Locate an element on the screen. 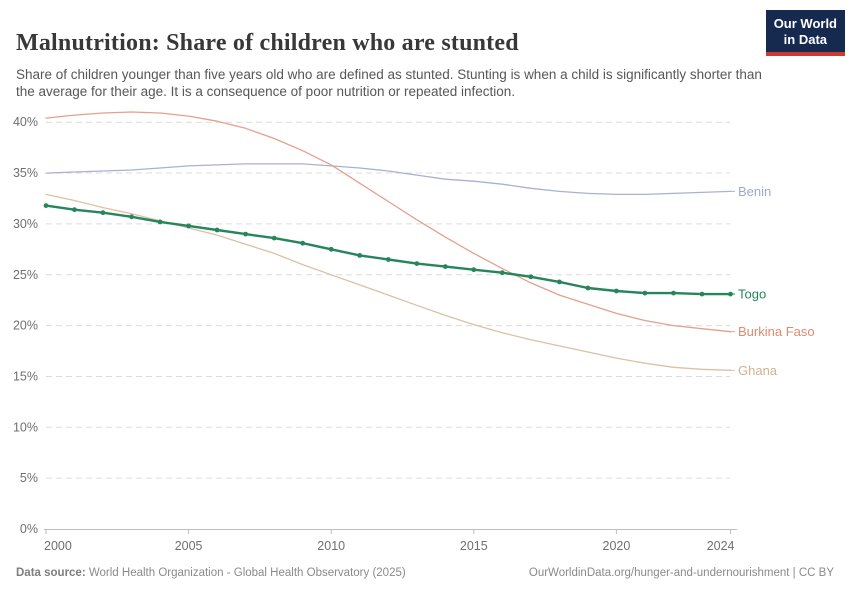 This screenshot has height=600, width=850. owid-logo-line2: in Data is located at coordinates (805, 39).